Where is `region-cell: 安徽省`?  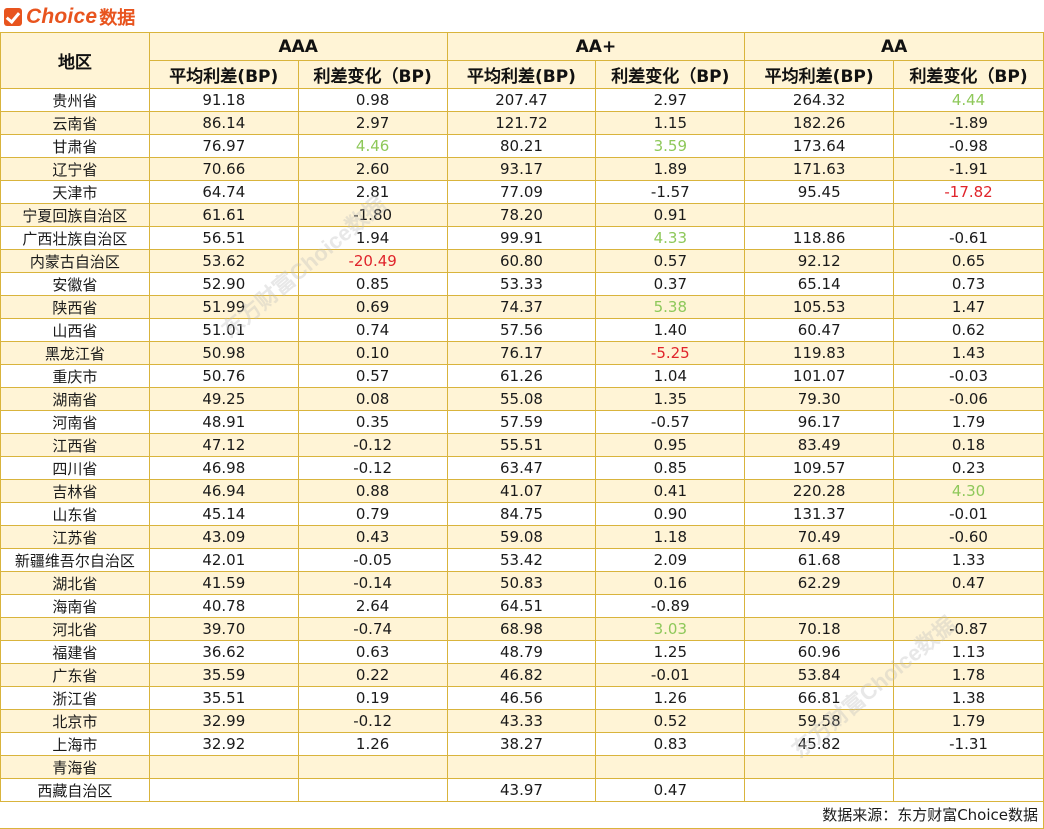 region-cell: 安徽省 is located at coordinates (75, 284).